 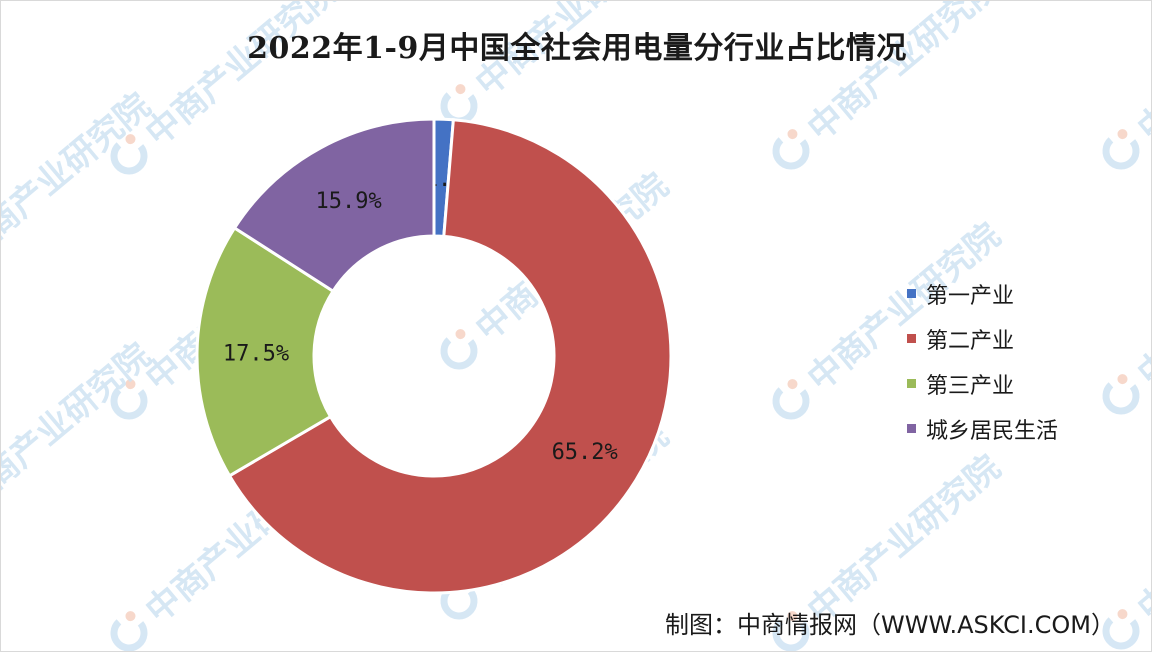 I want to click on chart-title: 2022年1-9月中国全社会用电量分行业占比情况, so click(x=577, y=48).